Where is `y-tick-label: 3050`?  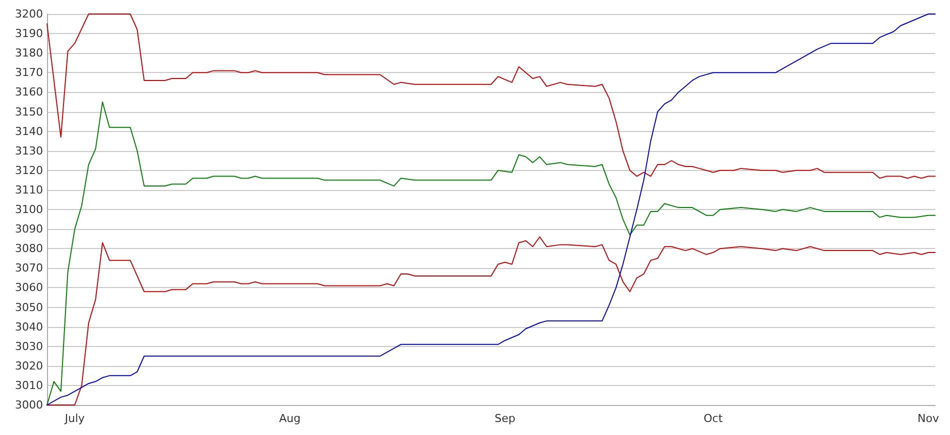 y-tick-label: 3050 is located at coordinates (29, 307).